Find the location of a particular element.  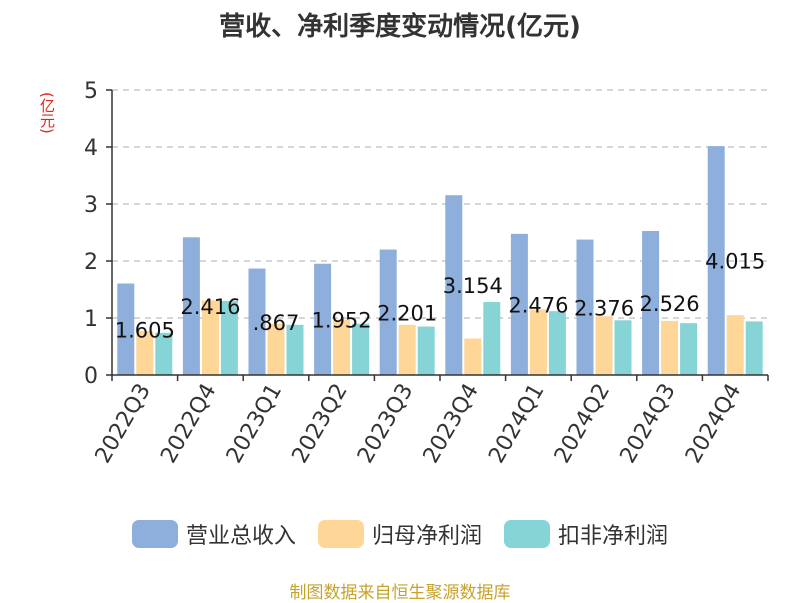

data-label-2023Q2: 1.952 is located at coordinates (342, 320).